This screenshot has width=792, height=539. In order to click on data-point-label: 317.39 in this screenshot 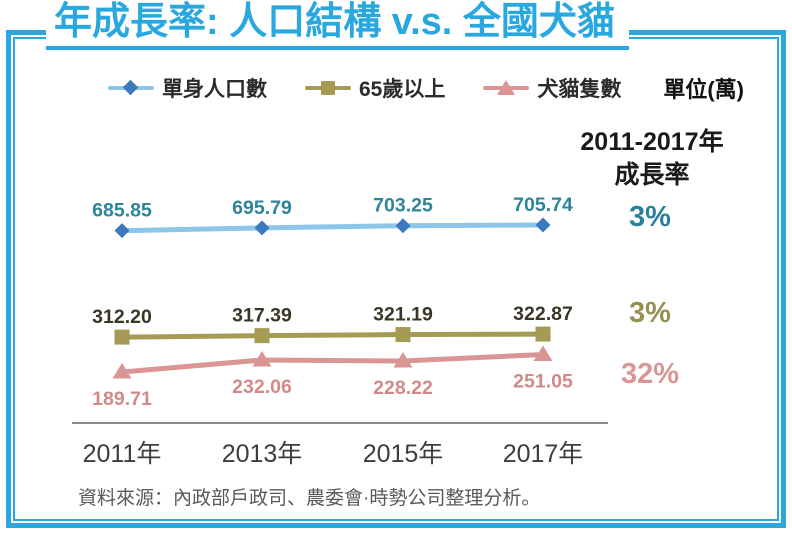, I will do `click(262, 316)`.